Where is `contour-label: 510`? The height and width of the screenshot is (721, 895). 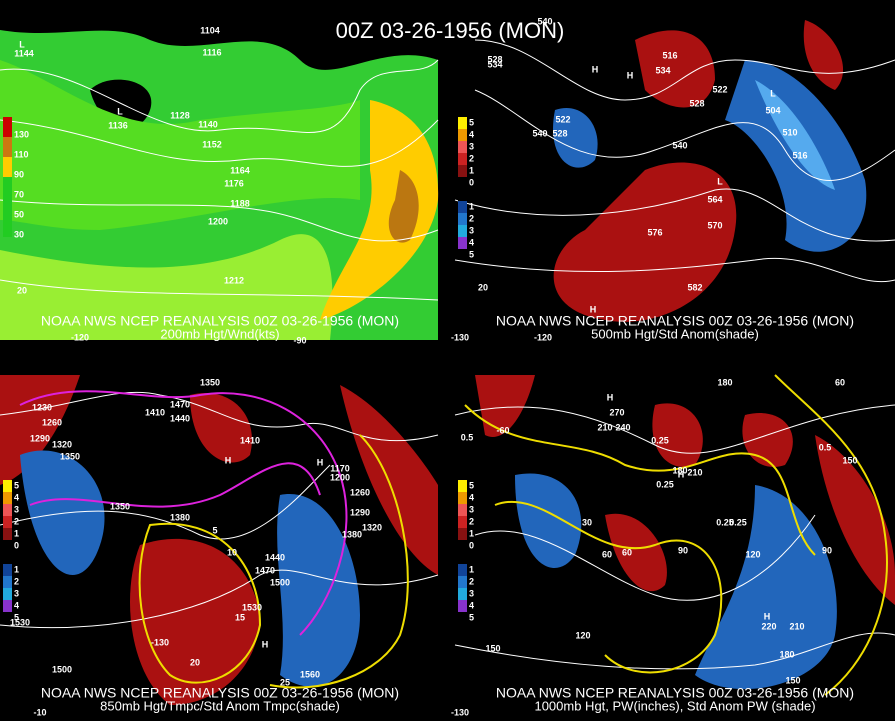 contour-label: 510 is located at coordinates (789, 132).